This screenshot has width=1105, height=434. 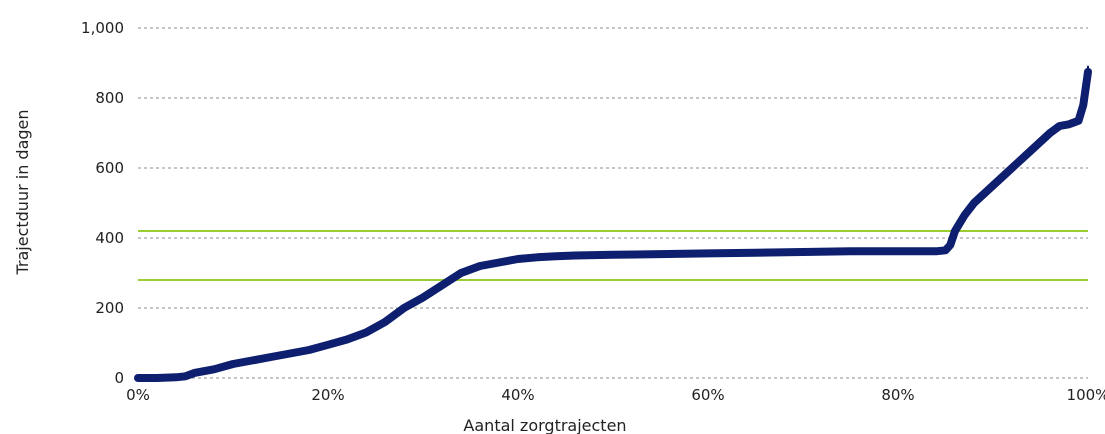 What do you see at coordinates (102, 203) in the screenshot?
I see `y-axis-ticks: 0 200 400 600 800 1,000` at bounding box center [102, 203].